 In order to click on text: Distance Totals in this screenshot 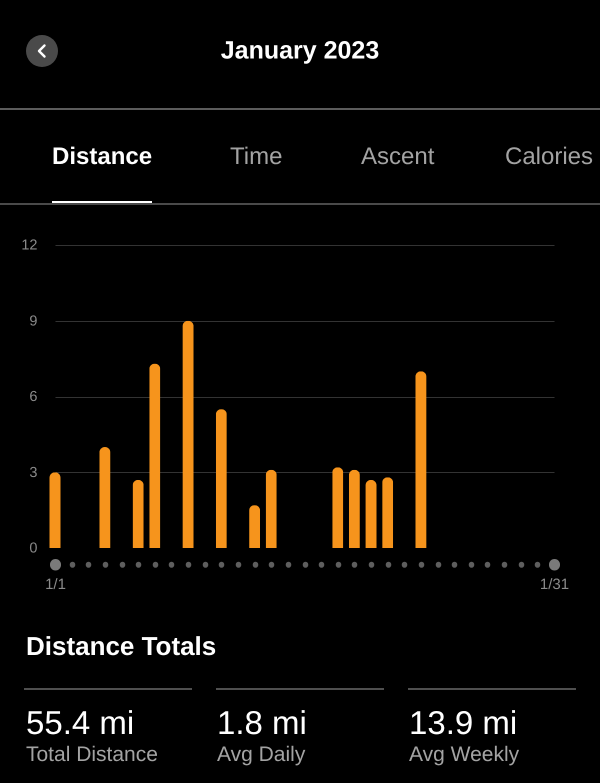, I will do `click(121, 646)`.